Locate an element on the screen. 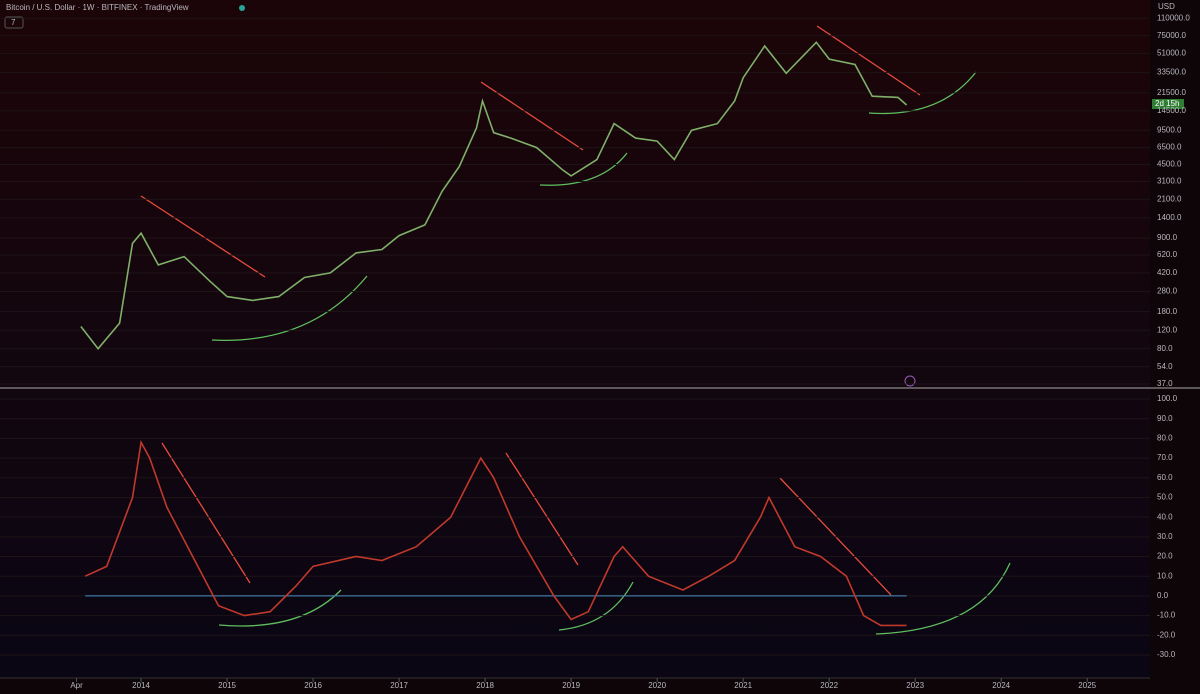 The image size is (1200, 694). y-tick-label: 2100.0 is located at coordinates (1169, 198).